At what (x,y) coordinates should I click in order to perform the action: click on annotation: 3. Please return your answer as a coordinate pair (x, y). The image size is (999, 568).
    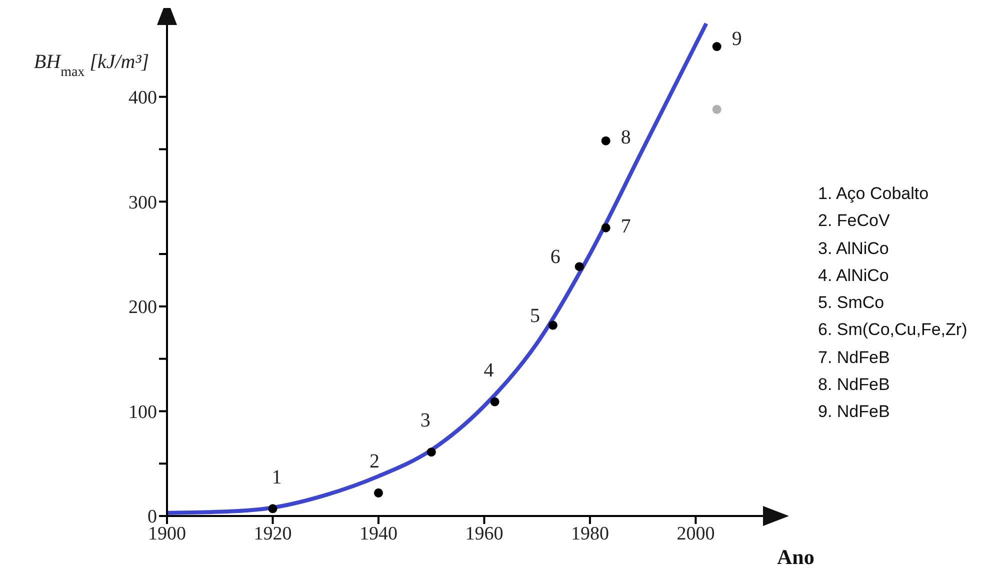
    Looking at the image, I should click on (425, 421).